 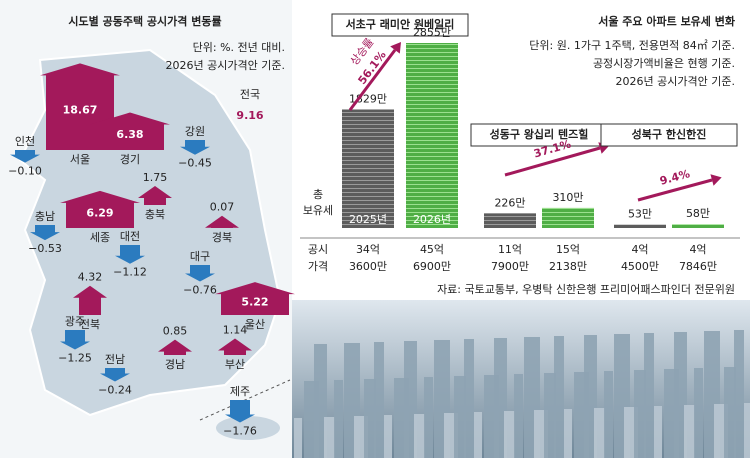 What do you see at coordinates (640, 226) in the screenshot?
I see `tax-stack` at bounding box center [640, 226].